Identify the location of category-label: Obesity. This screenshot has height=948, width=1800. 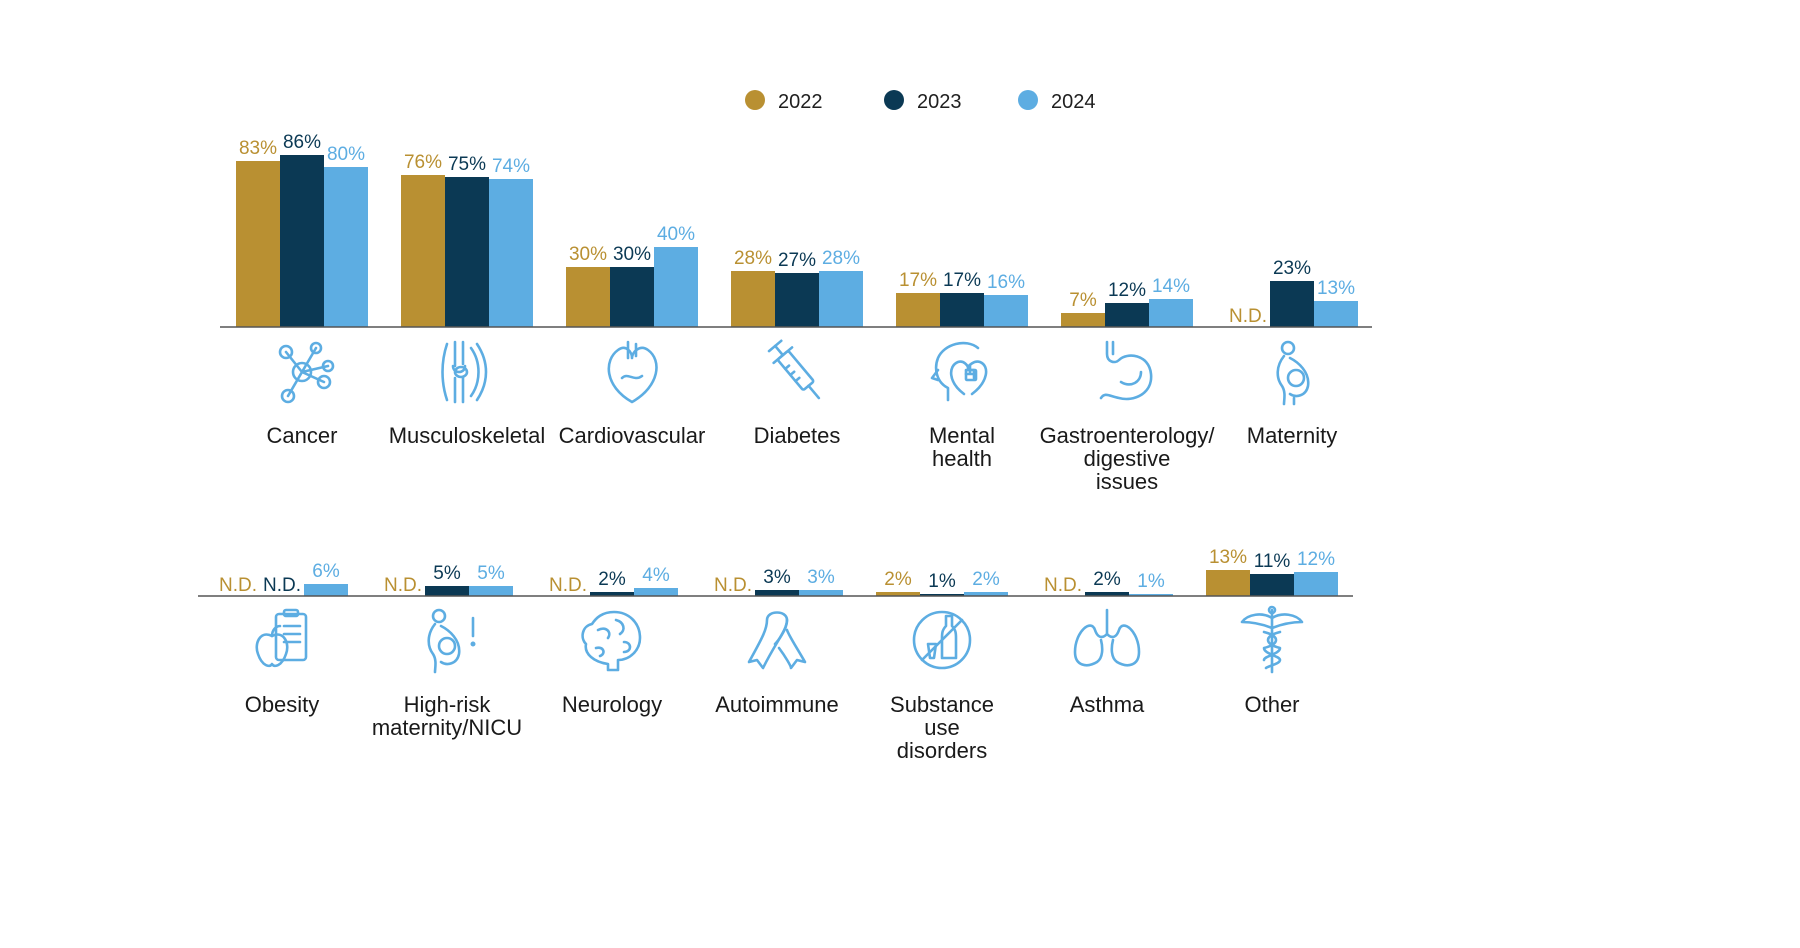
(282, 704).